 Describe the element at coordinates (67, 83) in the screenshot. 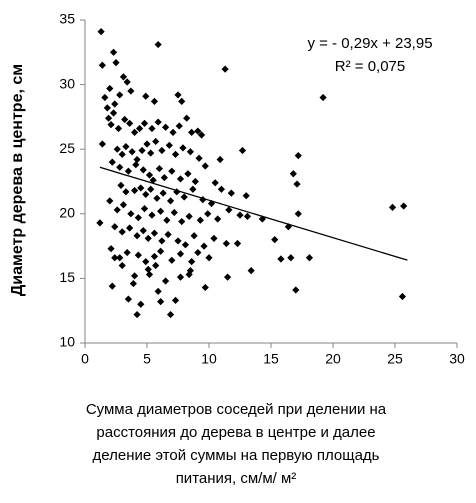

I see `y-tick-label: 30` at that location.